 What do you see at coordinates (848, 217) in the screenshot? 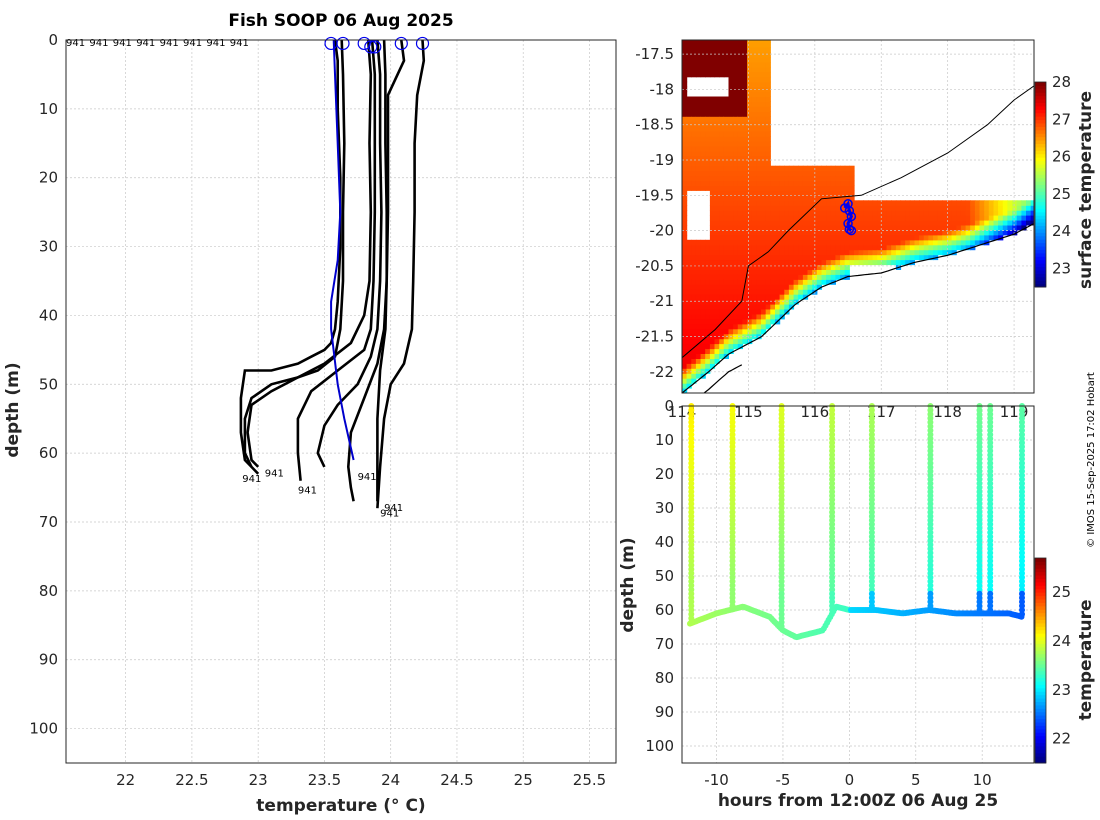
I see `vessel-track` at bounding box center [848, 217].